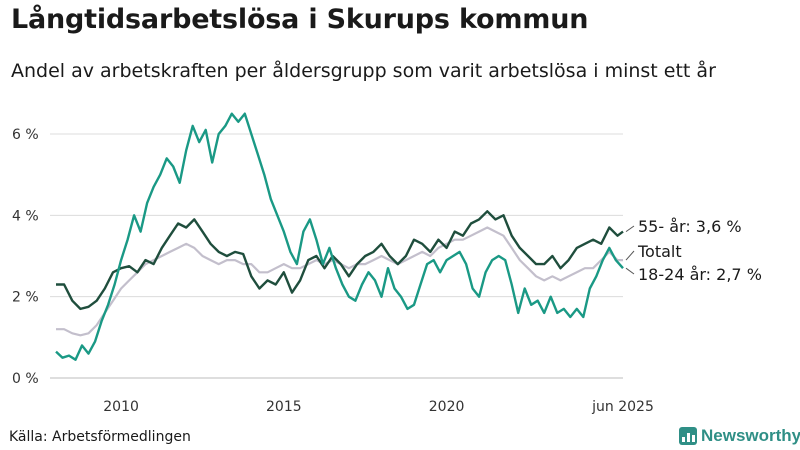 The image size is (800, 450). I want to click on brand-name: Newsworthy, so click(750, 435).